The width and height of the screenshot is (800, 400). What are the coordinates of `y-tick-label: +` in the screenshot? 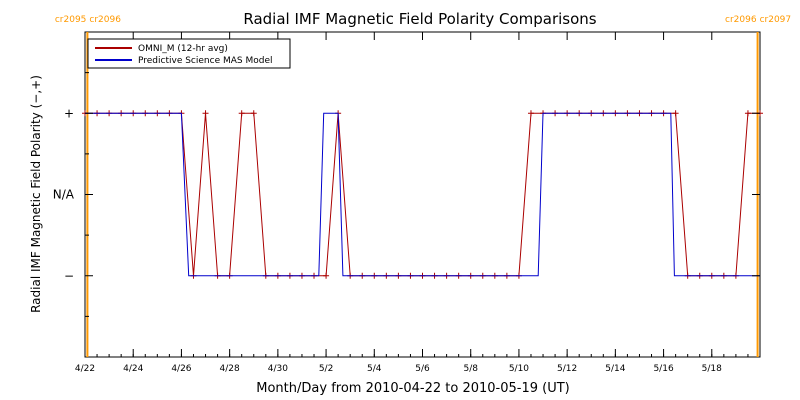 It's located at (69, 113).